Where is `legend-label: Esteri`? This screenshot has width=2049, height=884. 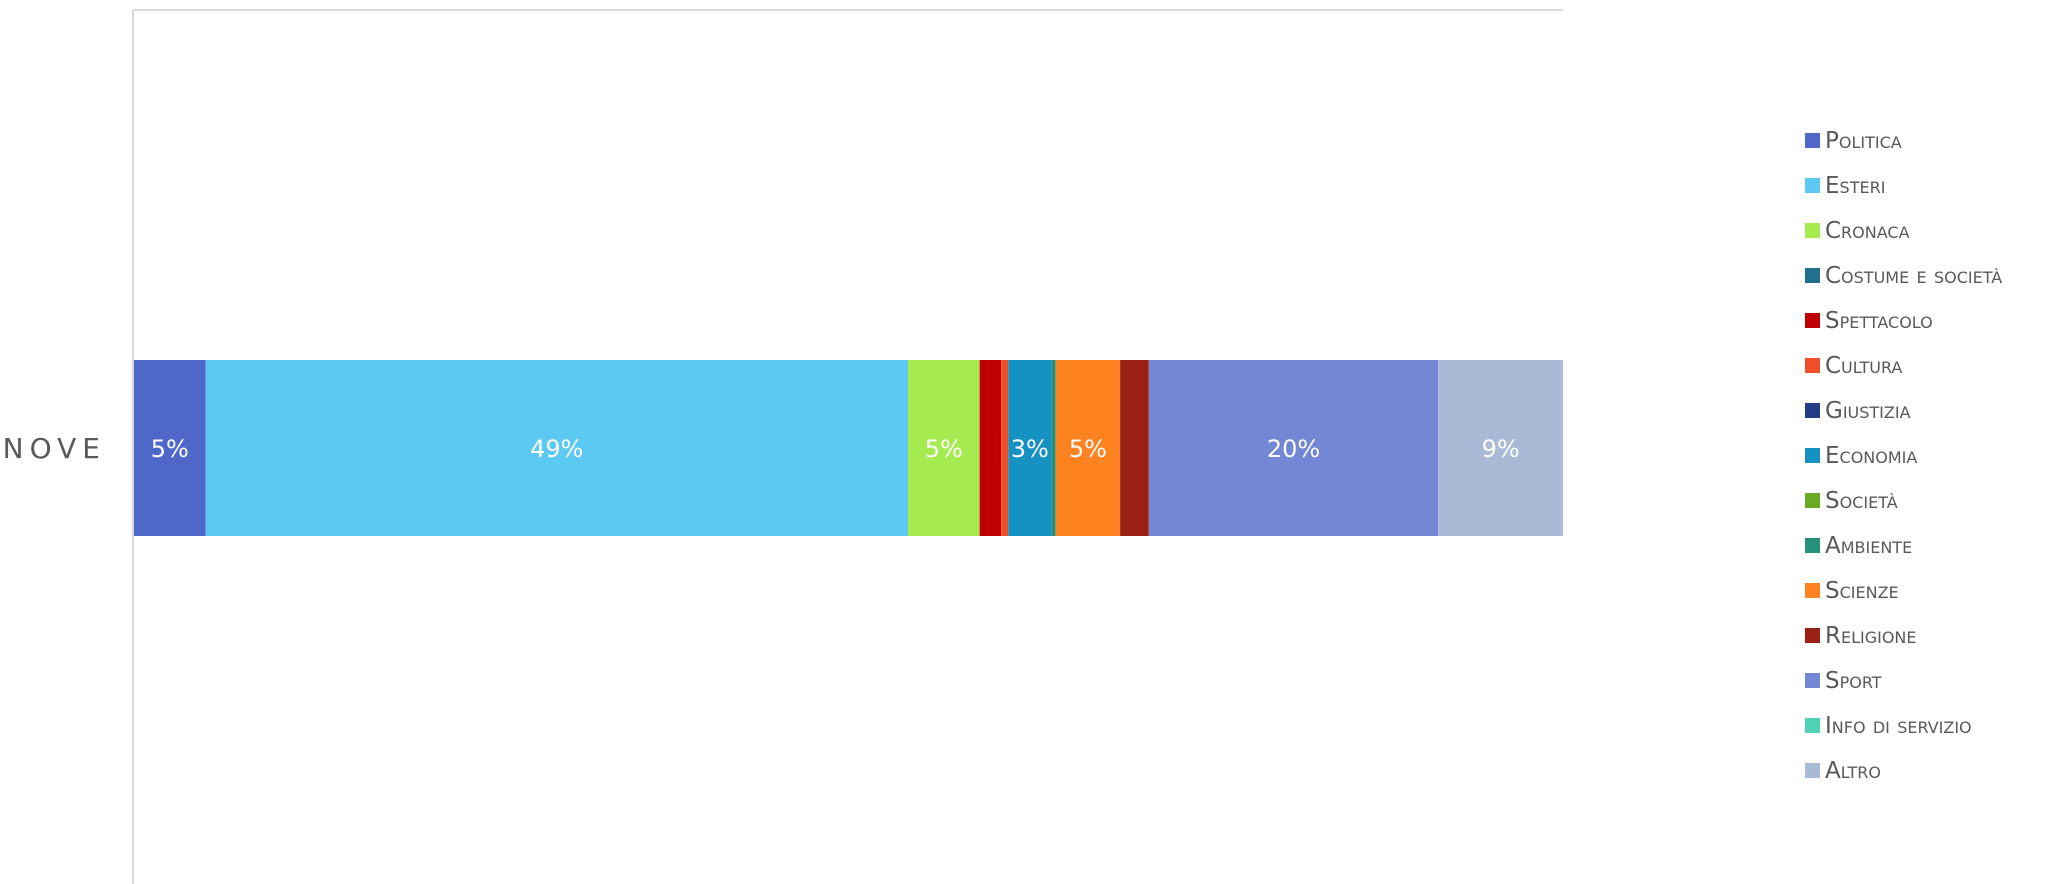
legend-label: Esteri is located at coordinates (1855, 185).